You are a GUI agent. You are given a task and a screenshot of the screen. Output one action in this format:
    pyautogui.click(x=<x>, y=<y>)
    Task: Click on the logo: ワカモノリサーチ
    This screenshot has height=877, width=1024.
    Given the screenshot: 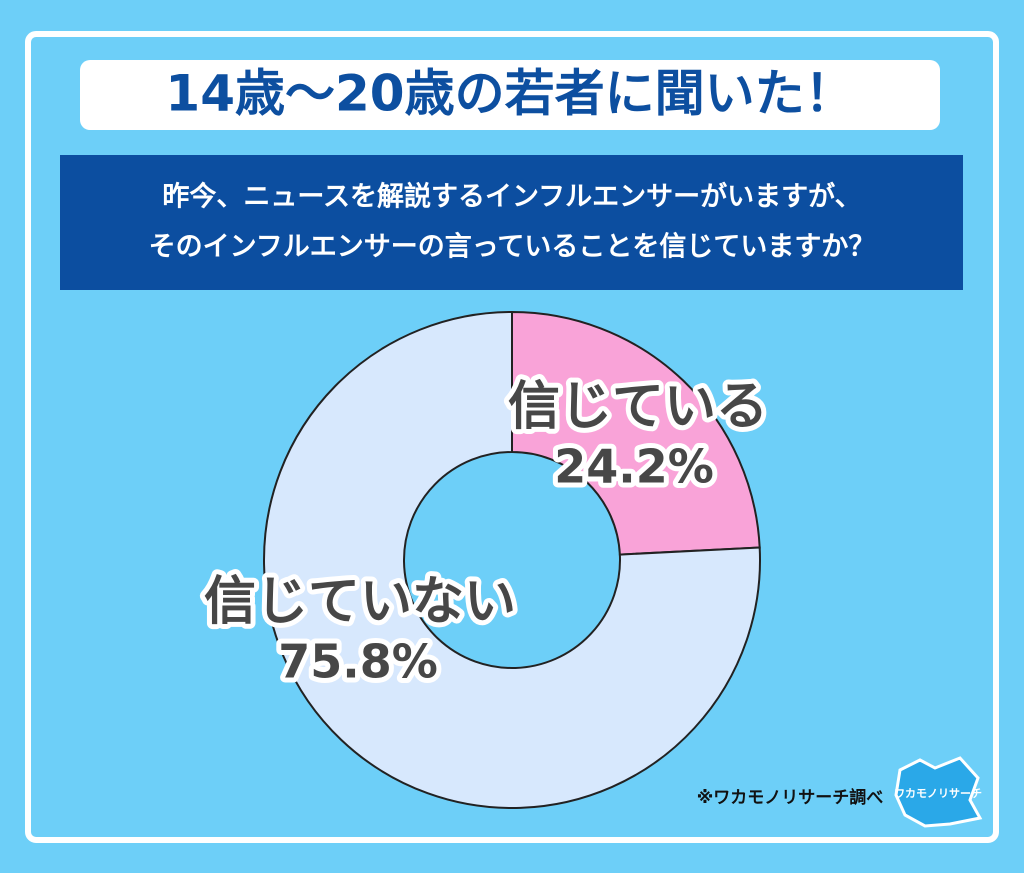 What is the action you would take?
    pyautogui.click(x=938, y=792)
    